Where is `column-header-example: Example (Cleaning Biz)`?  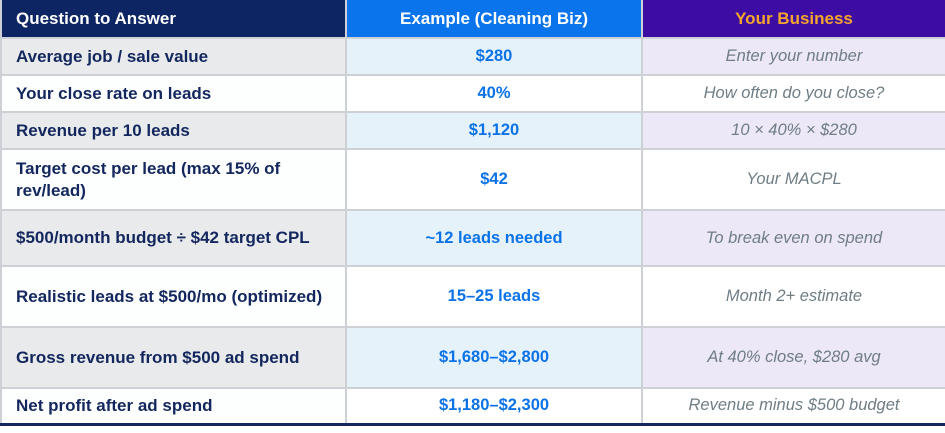 column-header-example: Example (Cleaning Biz) is located at coordinates (494, 19).